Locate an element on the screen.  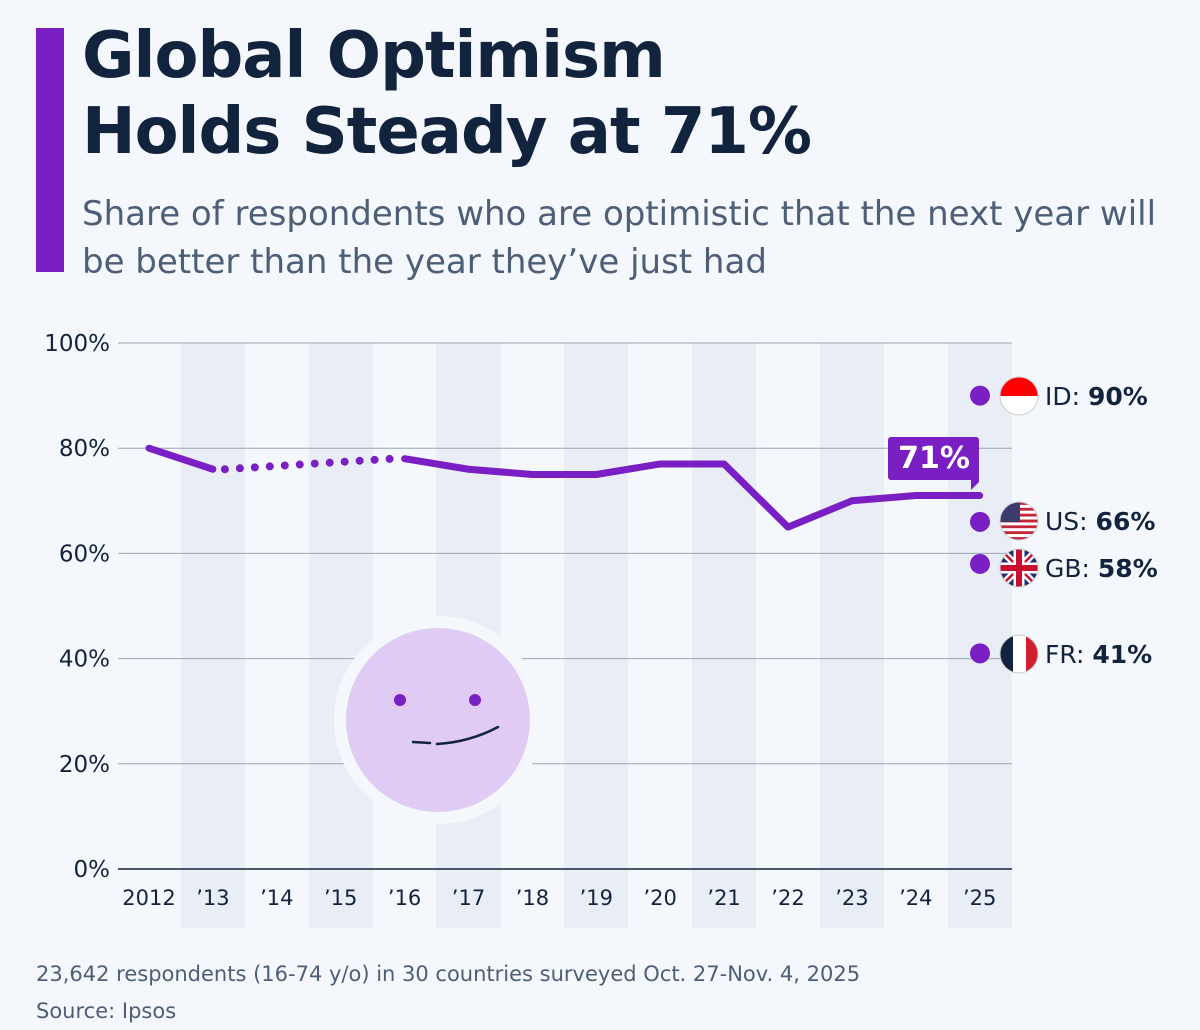
country-label: US: 66% is located at coordinates (1100, 521).